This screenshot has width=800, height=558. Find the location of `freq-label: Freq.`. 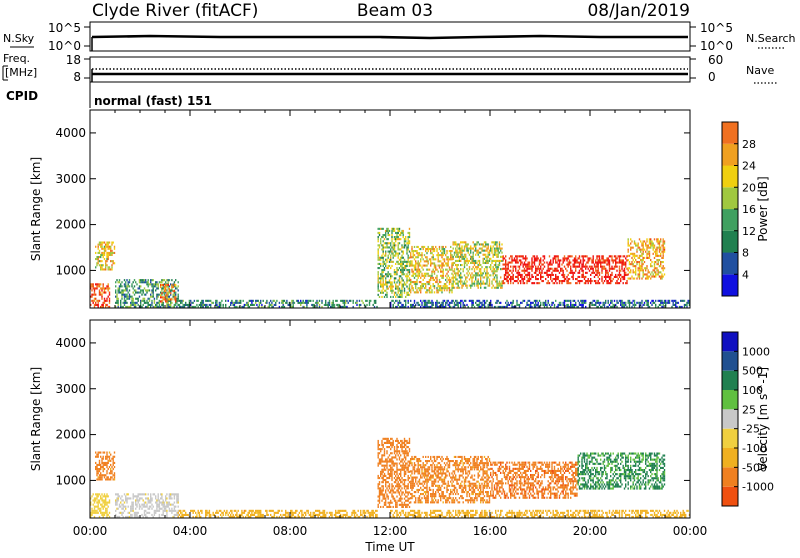

freq-label: Freq. is located at coordinates (16, 58).